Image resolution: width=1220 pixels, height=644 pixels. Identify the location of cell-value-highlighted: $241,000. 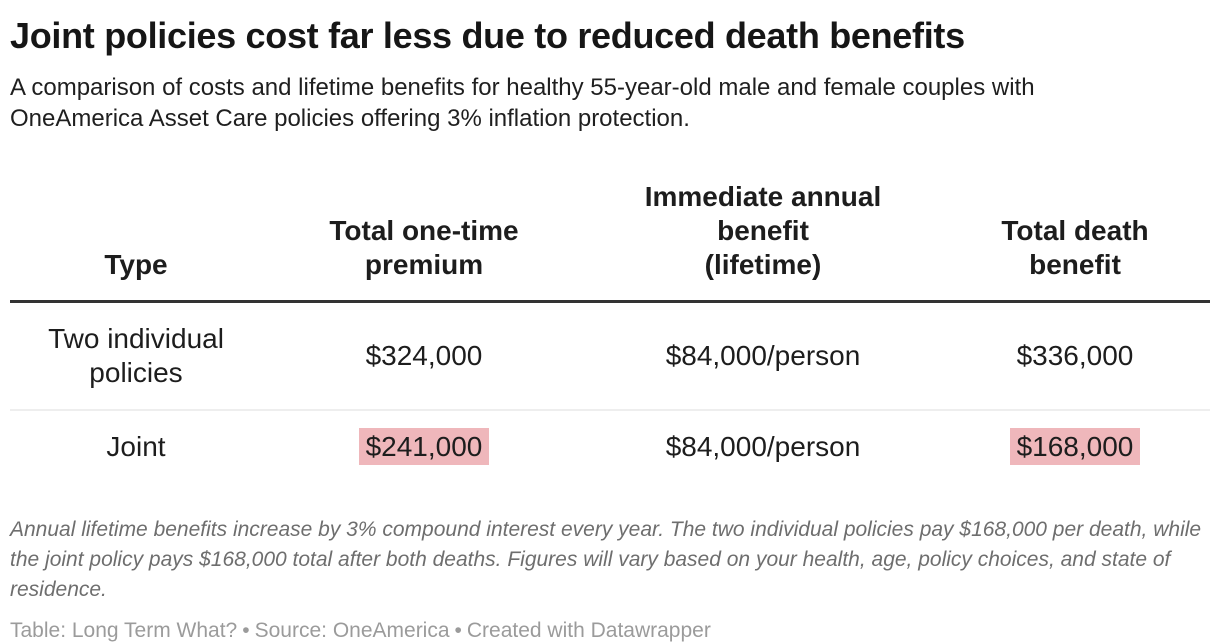
(424, 447).